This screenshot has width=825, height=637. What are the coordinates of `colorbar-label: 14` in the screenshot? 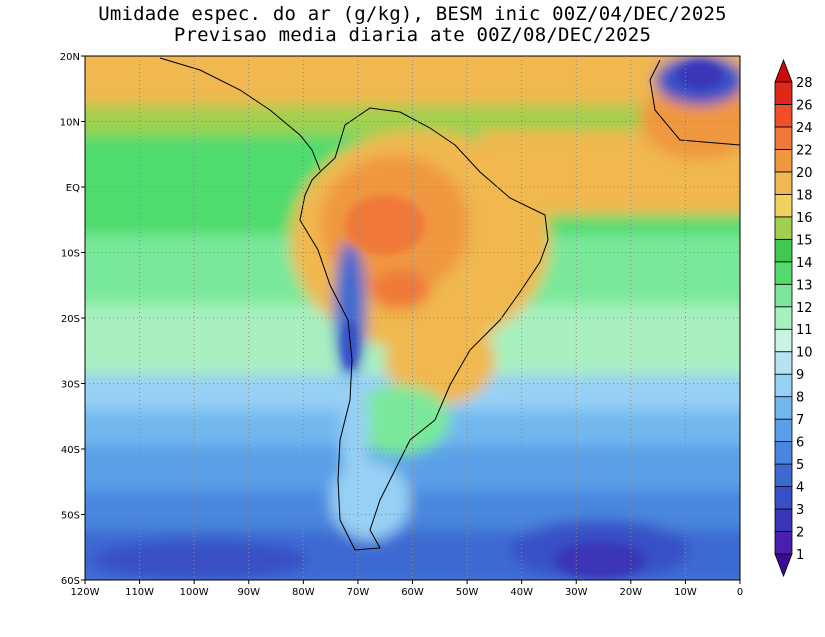 It's located at (804, 263).